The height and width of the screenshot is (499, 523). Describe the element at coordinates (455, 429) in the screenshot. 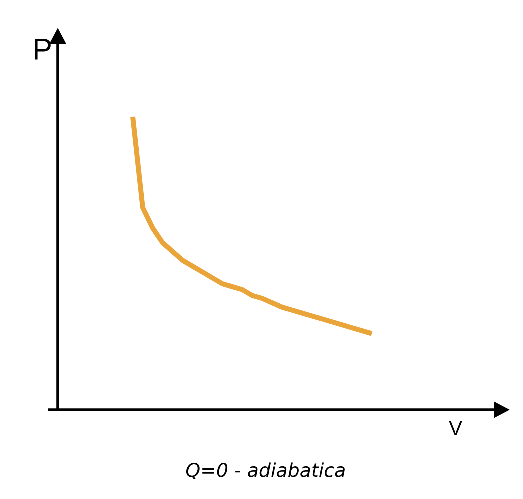

I see `x-axis-title: V` at that location.